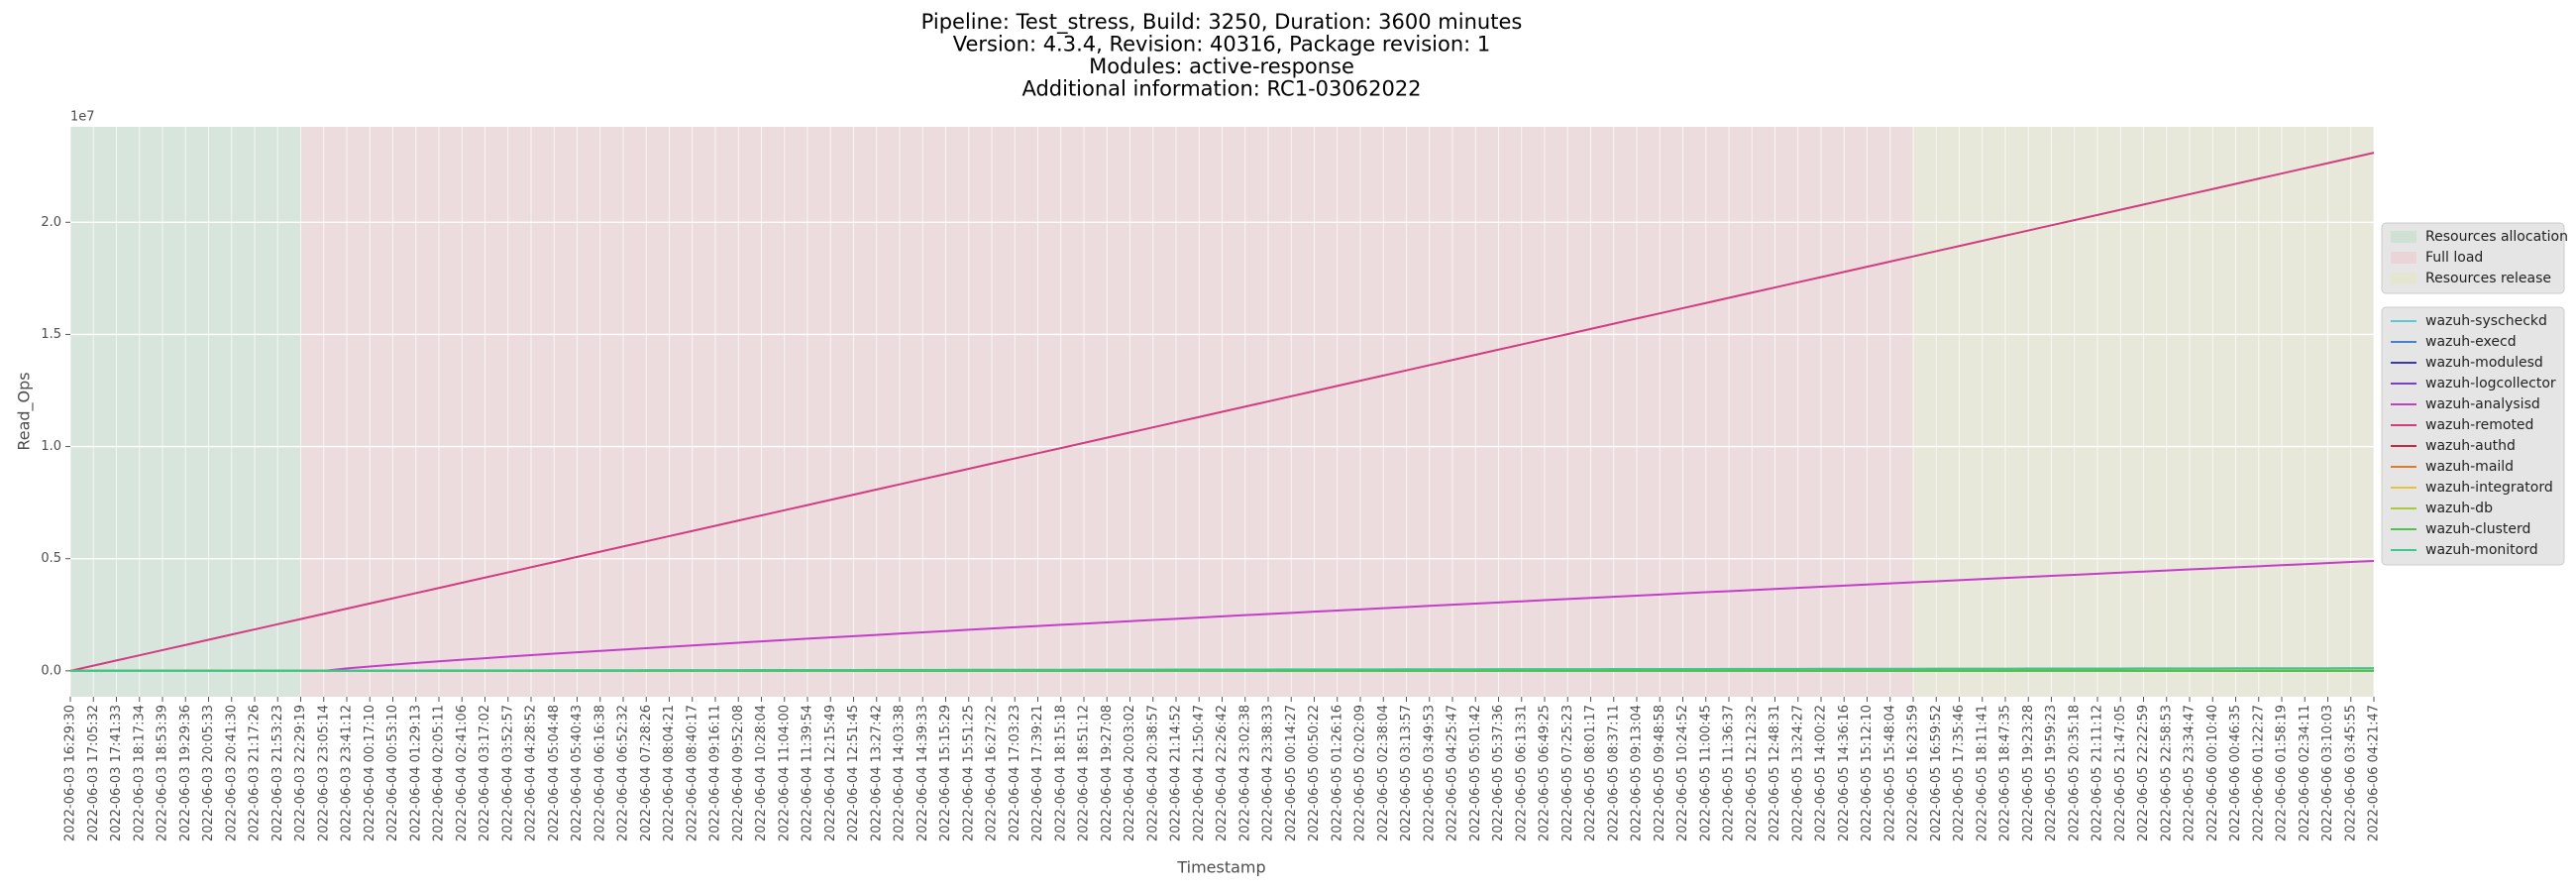 Image resolution: width=2576 pixels, height=892 pixels. I want to click on chart-title: Additional information: RC1-03062022, so click(1221, 89).